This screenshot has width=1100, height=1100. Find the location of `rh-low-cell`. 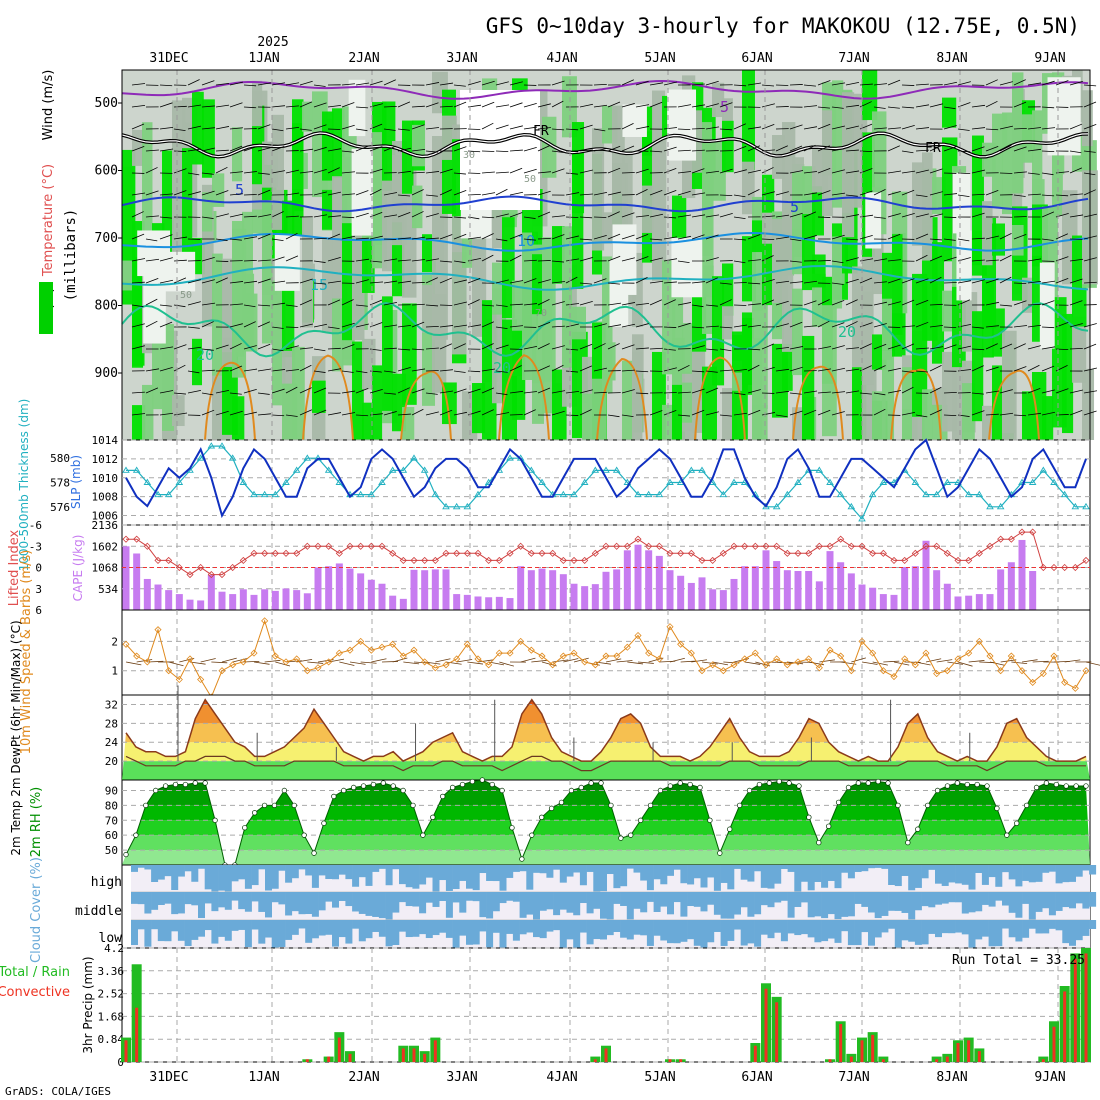

rh-low-cell is located at coordinates (154, 253).